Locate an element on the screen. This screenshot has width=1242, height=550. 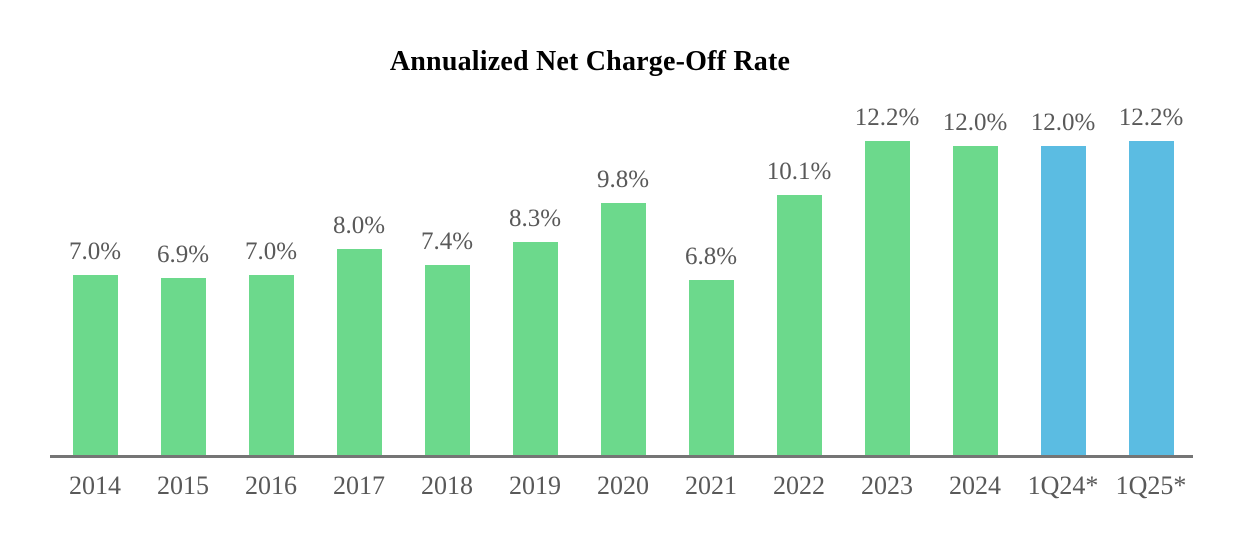
bar-2019 is located at coordinates (535, 348).